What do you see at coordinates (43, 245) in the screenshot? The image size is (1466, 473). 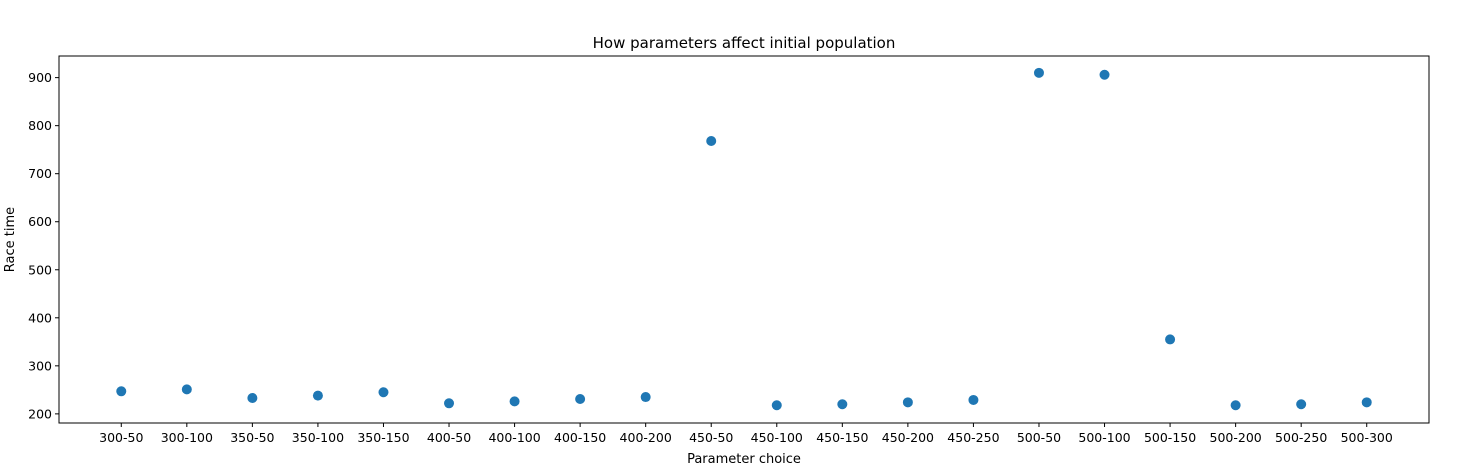 I see `y-axis: 200 300 400 500 600 700 800 900` at bounding box center [43, 245].